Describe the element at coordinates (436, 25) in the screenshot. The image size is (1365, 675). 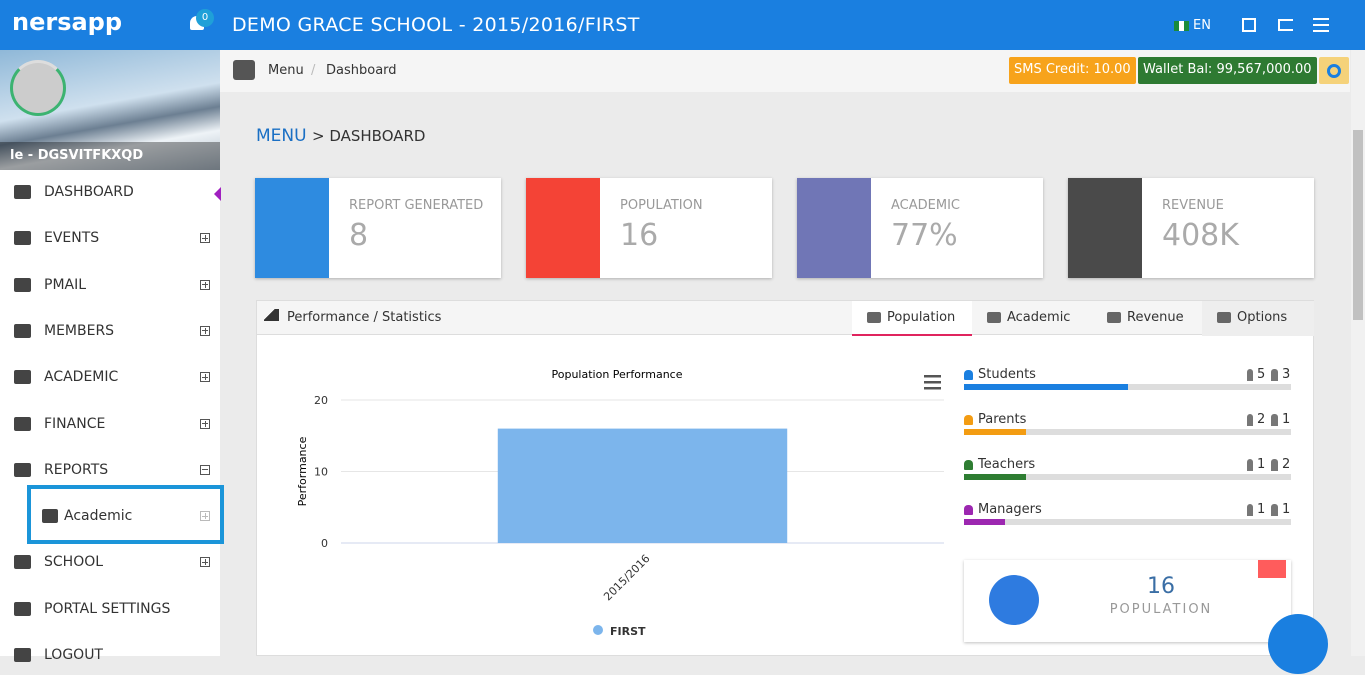
I see `school-title: DEMO GRACE SCHOOL - 2015/2016/FIRST` at that location.